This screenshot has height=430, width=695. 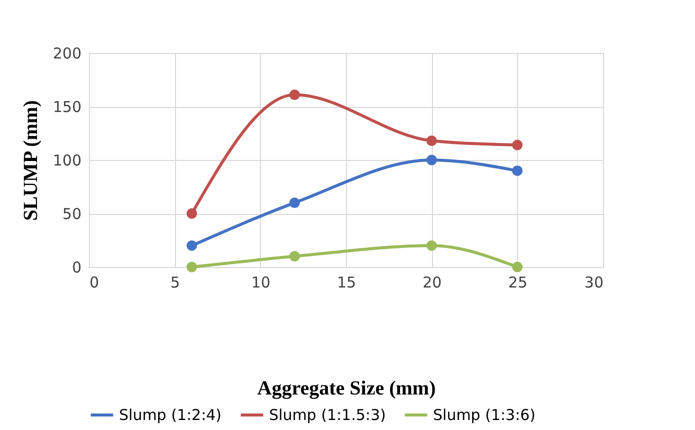 What do you see at coordinates (175, 283) in the screenshot?
I see `x-tick-label: 5` at bounding box center [175, 283].